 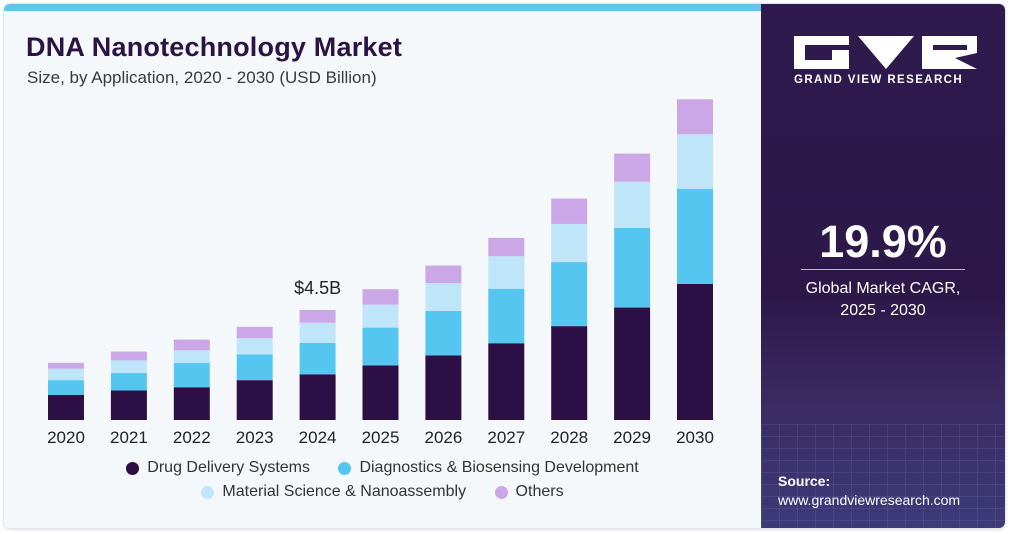 I want to click on bar-drug-delivery-systems-2020, so click(x=66, y=407).